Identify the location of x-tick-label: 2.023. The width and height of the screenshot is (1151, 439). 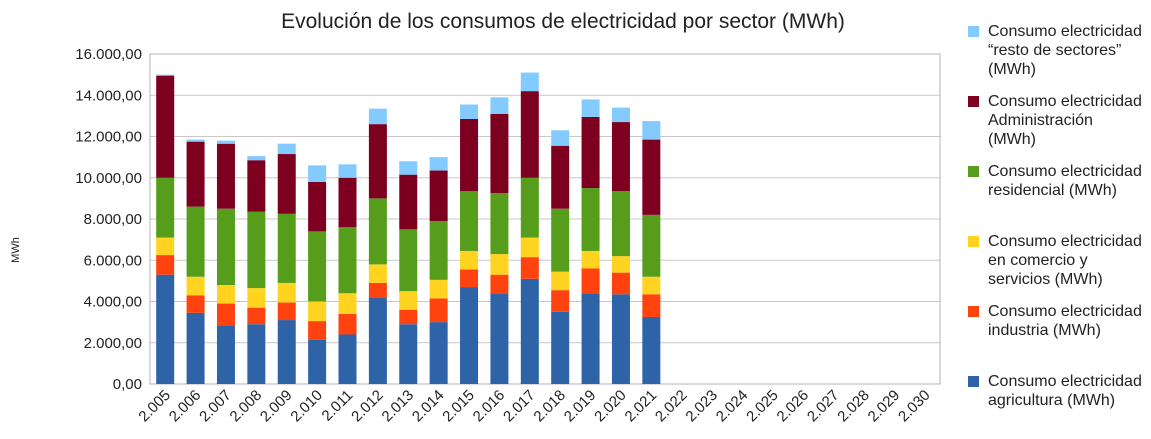
(701, 406).